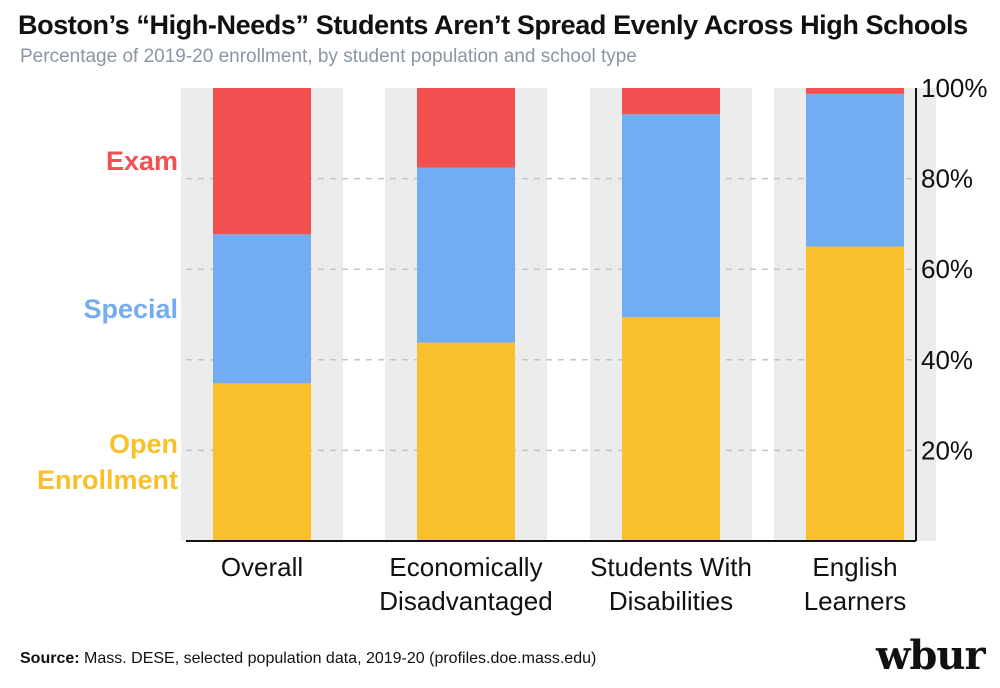  I want to click on legend-label-open-enrollment: Enrollment, so click(107, 480).